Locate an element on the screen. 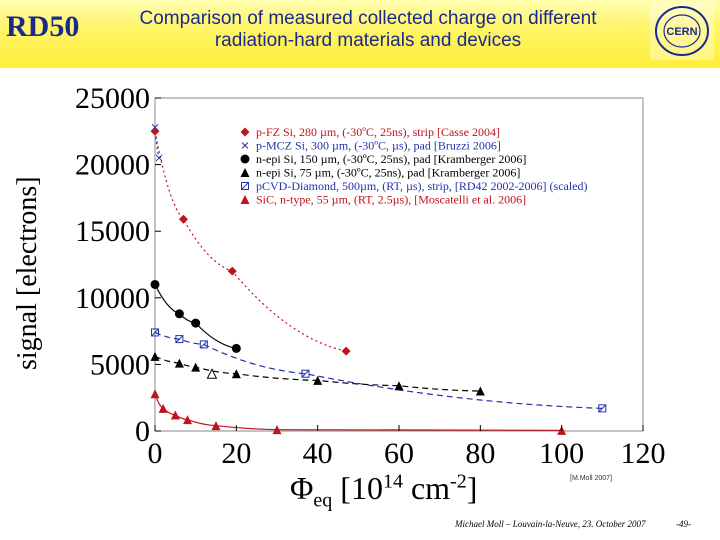 The height and width of the screenshot is (540, 720). x-tick-label: 80 is located at coordinates (480, 452).